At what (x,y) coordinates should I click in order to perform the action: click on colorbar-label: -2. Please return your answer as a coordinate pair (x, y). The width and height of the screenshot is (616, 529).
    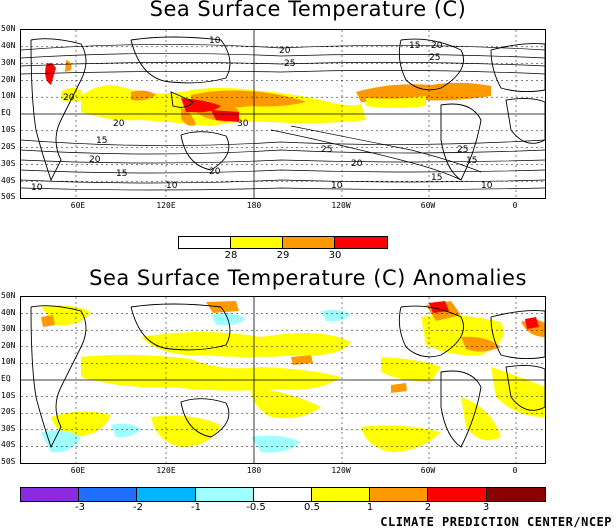
    Looking at the image, I should click on (138, 507).